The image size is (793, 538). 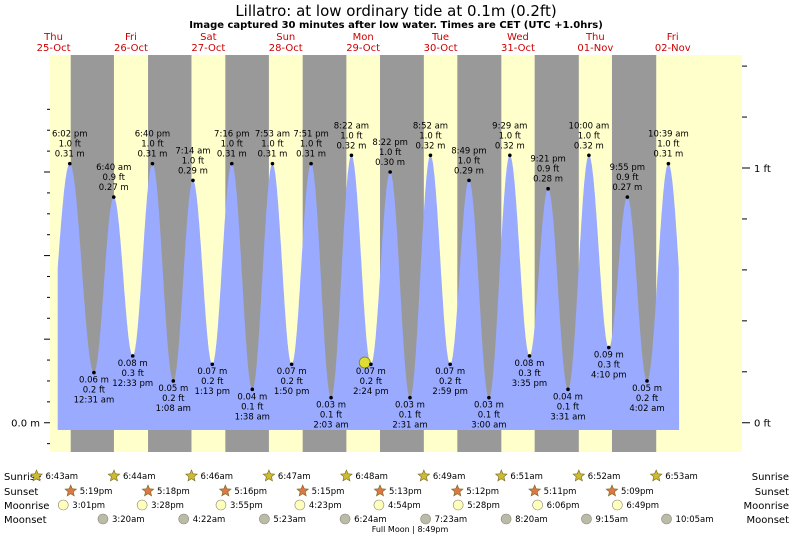 I want to click on low-tide-label: 0.07 m, so click(x=212, y=372).